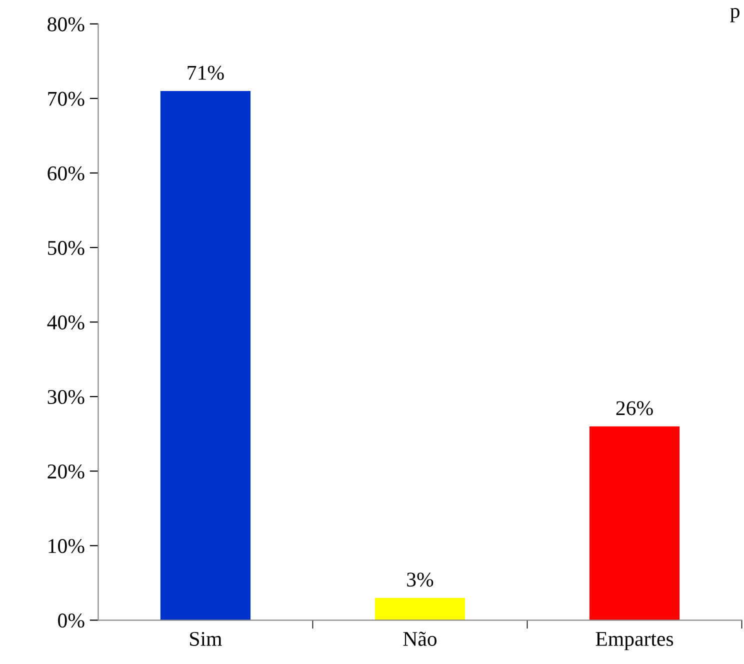 This screenshot has height=664, width=744. Describe the element at coordinates (735, 15) in the screenshot. I see `text: p` at that location.